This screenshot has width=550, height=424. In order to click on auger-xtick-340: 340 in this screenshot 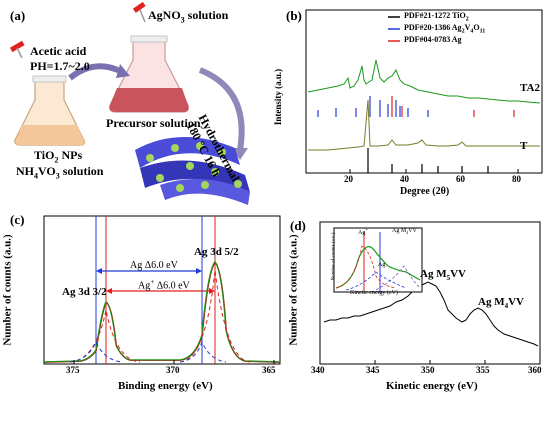, I will do `click(318, 370)`.